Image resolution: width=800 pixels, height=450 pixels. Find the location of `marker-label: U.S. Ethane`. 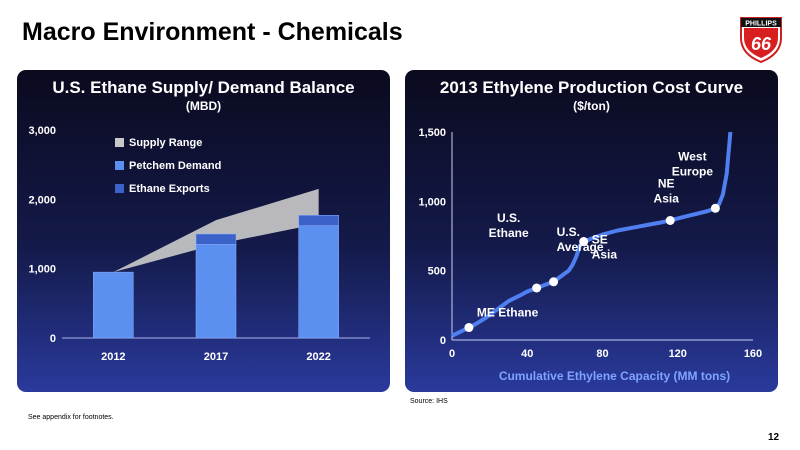

marker-label: U.S. Ethane is located at coordinates (509, 225).